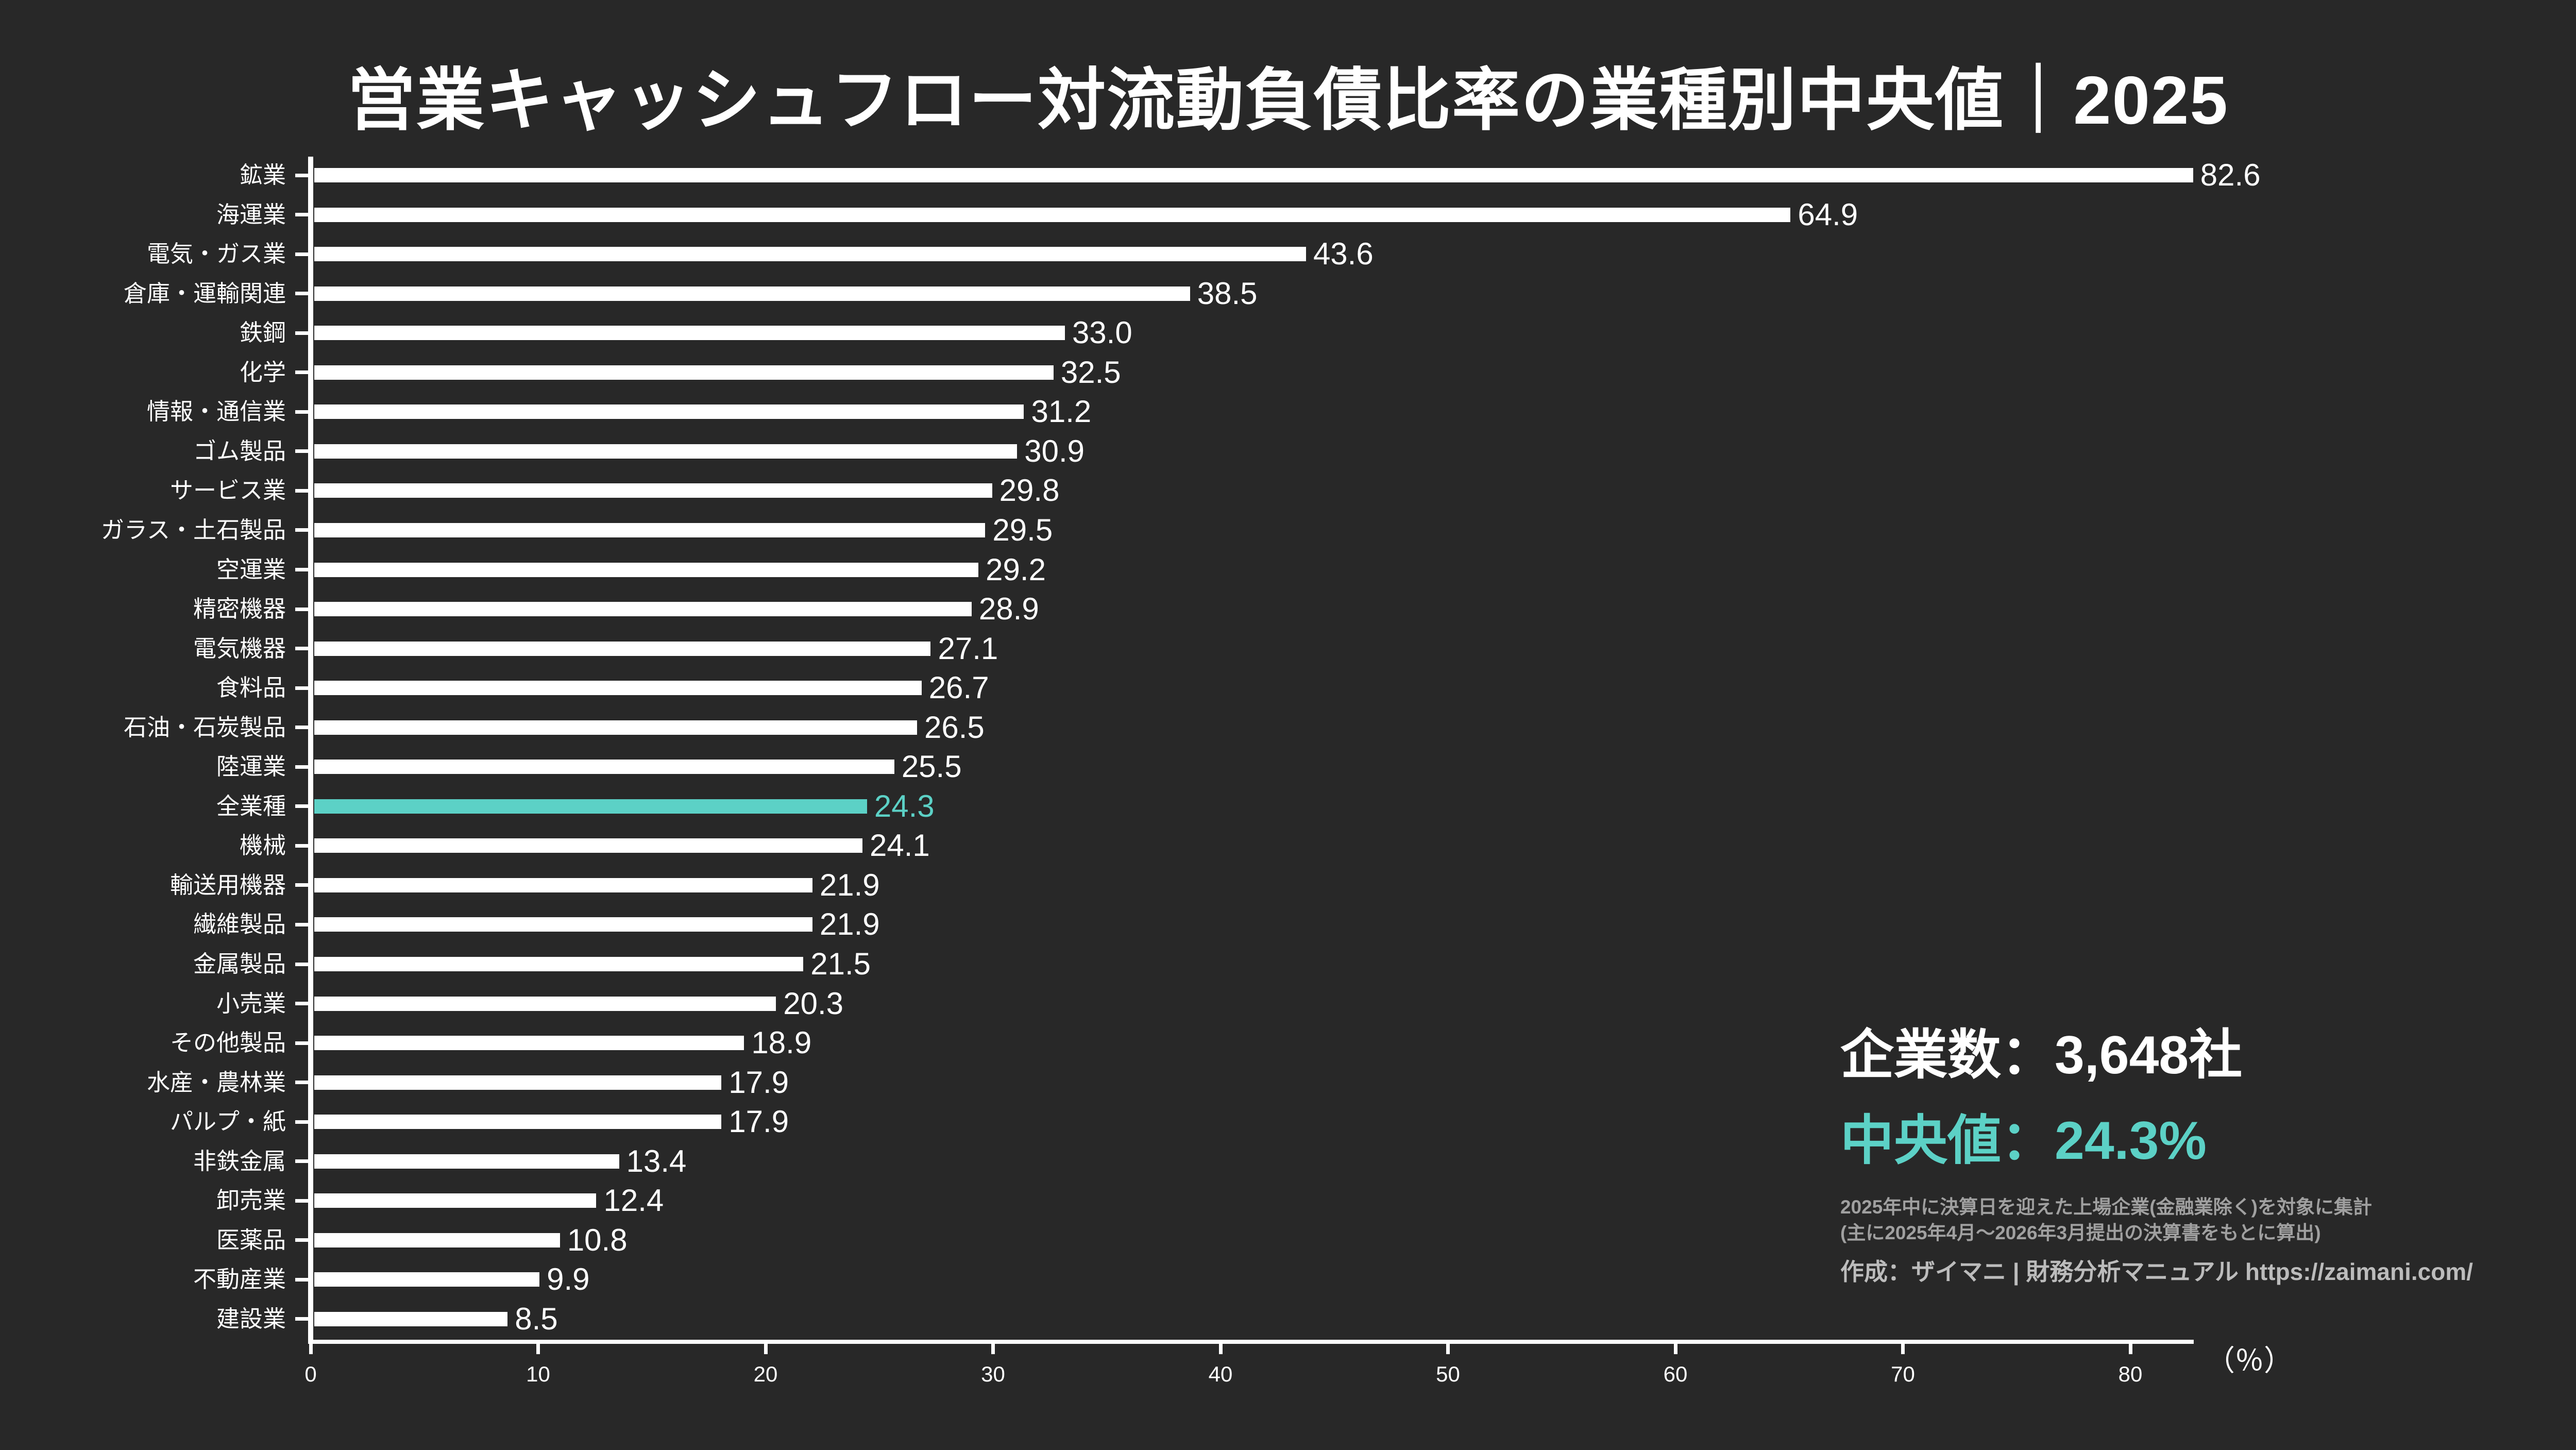 This screenshot has width=2576, height=1450. What do you see at coordinates (1448, 1374) in the screenshot?
I see `x-axis-tick-label: 50` at bounding box center [1448, 1374].